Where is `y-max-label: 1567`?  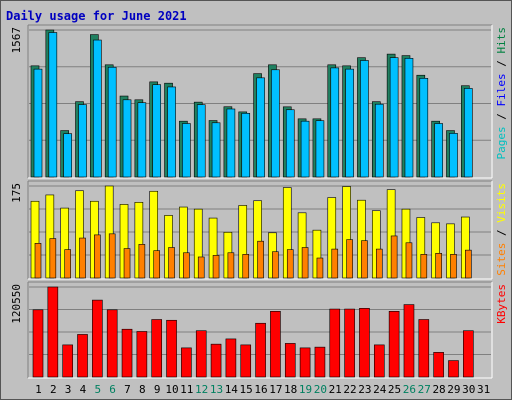
y-max-label: 1567 is located at coordinates (16, 40).